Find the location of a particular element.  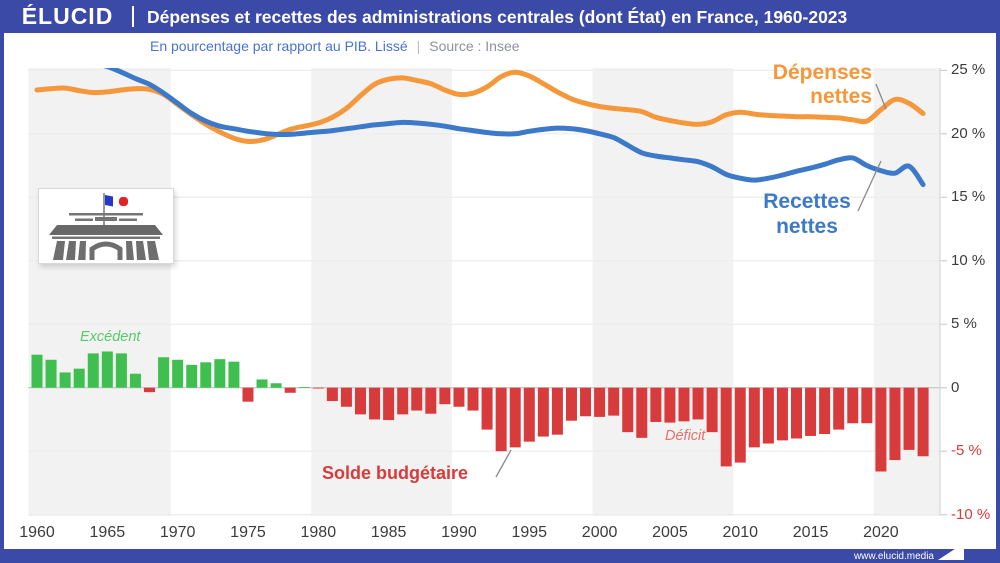

elucid-logo: ÉLUCID is located at coordinates (67, 16).